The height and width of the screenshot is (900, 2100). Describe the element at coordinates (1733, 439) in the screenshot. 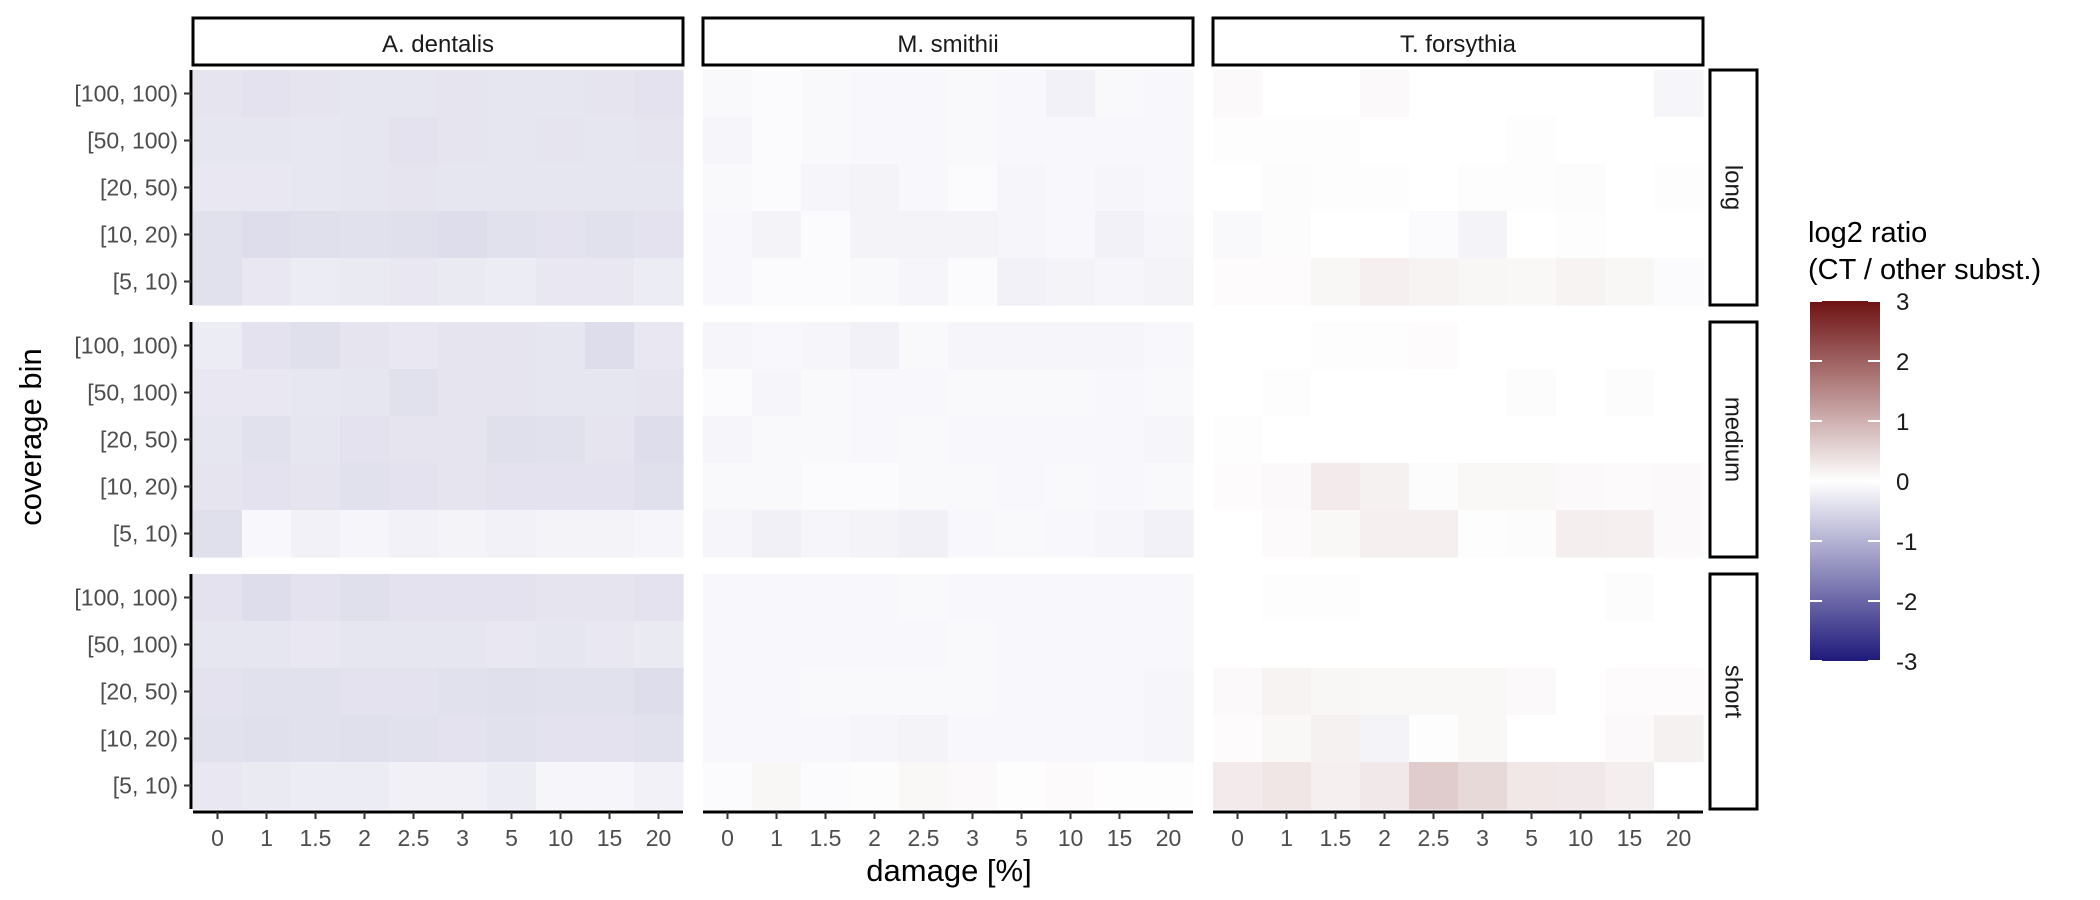

I see `row-facet-strips: long medium short` at that location.